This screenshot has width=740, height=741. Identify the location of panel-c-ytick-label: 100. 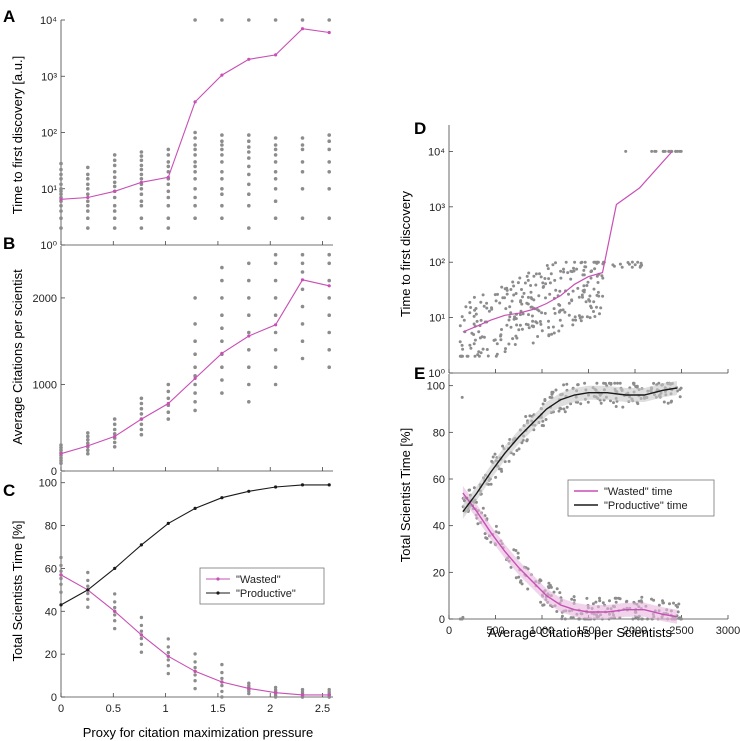
(48, 484).